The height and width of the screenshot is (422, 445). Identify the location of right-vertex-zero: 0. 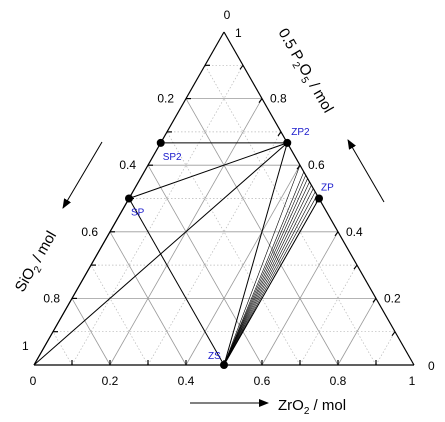
(431, 366).